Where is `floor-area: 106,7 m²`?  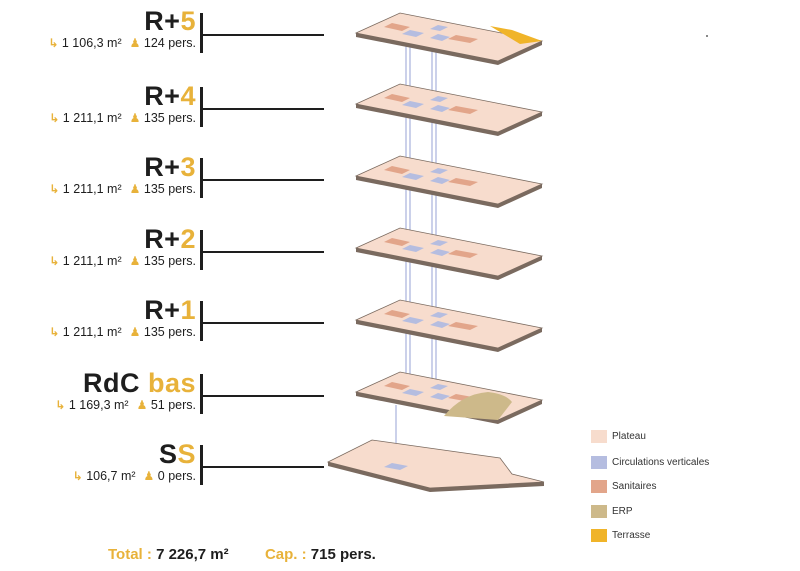
floor-area: 106,7 m² is located at coordinates (111, 476).